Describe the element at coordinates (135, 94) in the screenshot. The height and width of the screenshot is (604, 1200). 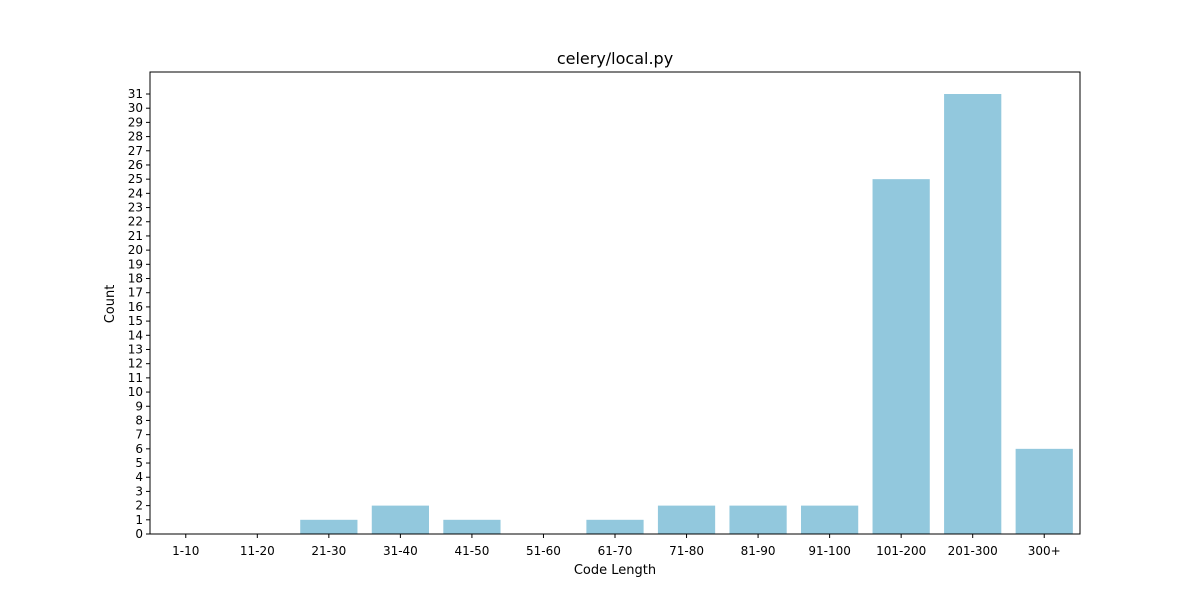
I see `y-tick-label: 31` at that location.